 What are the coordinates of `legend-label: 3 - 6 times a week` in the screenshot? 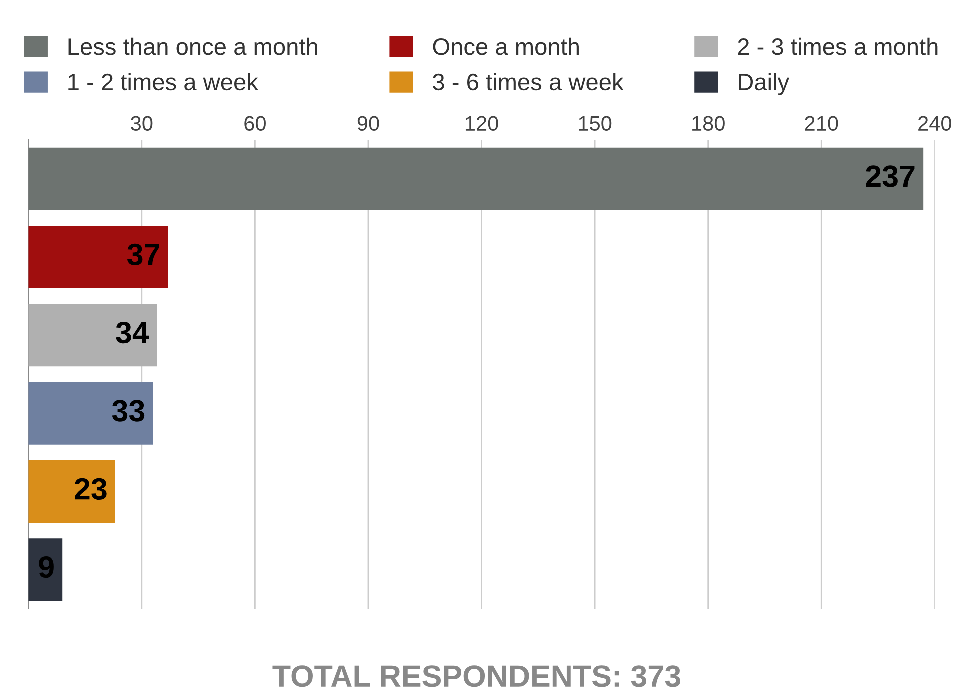 It's located at (528, 82).